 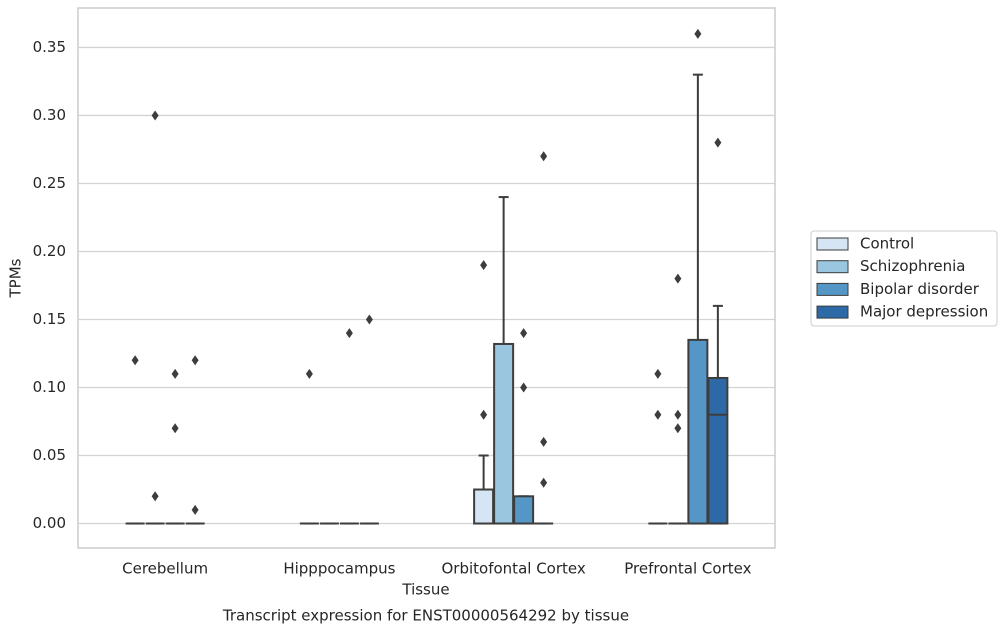 What do you see at coordinates (49, 319) in the screenshot?
I see `y-tick-label: 0.15` at bounding box center [49, 319].